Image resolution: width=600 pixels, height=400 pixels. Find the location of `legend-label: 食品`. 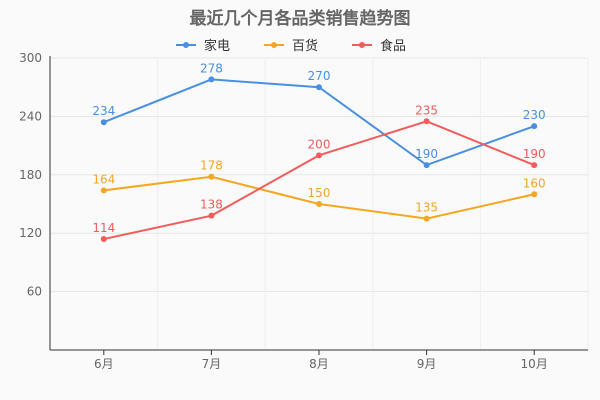

legend-label: 食品 is located at coordinates (393, 46).